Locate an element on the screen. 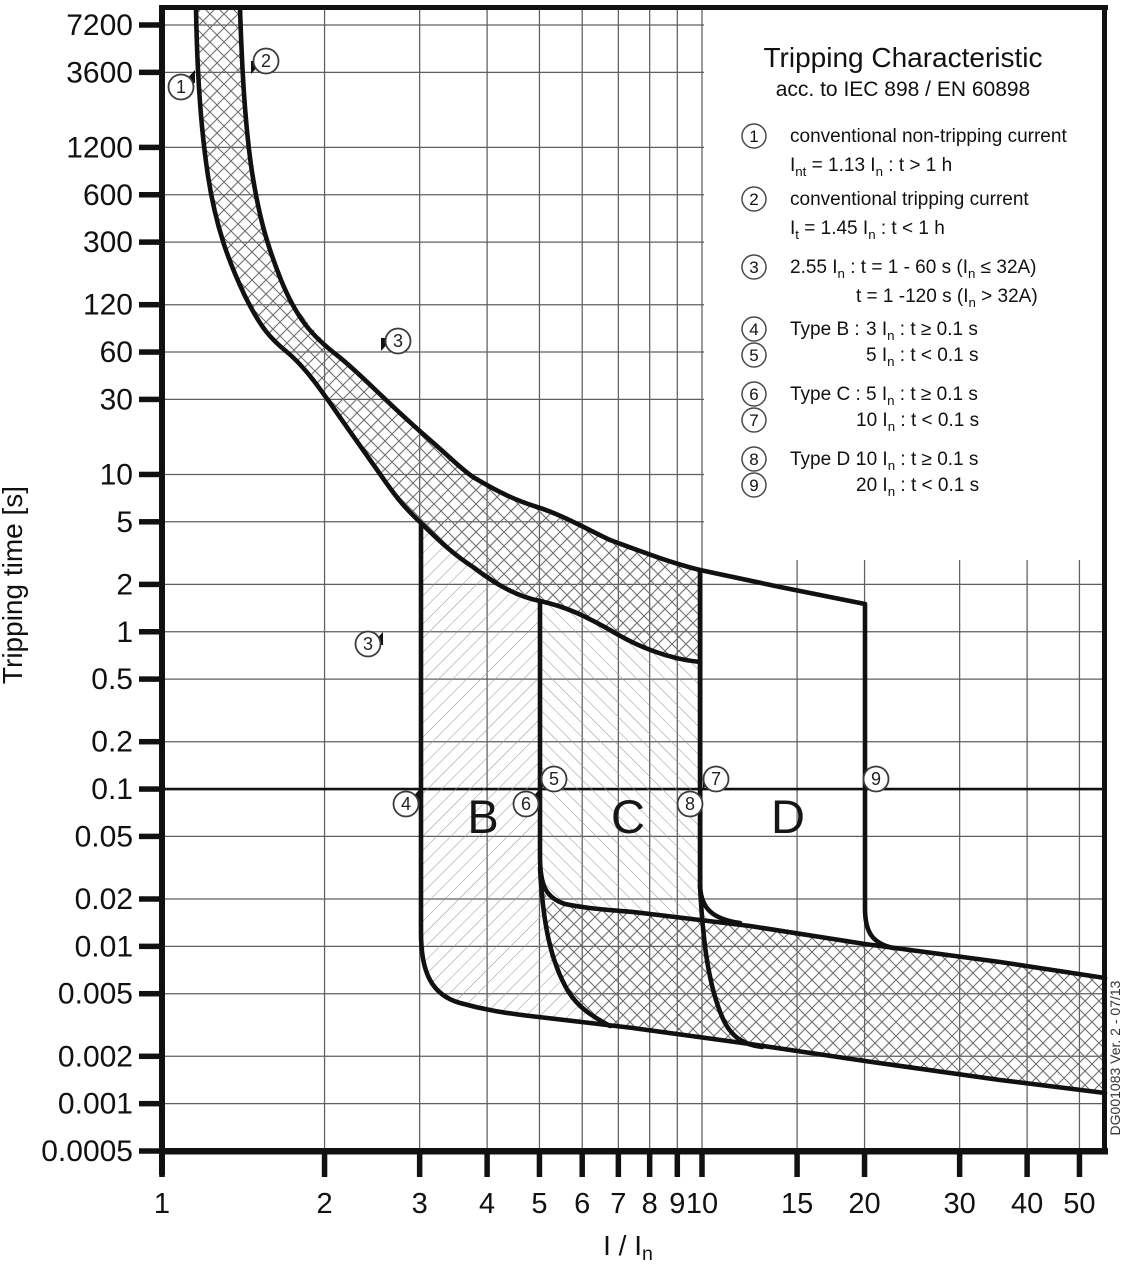 The width and height of the screenshot is (1130, 1280). x-tick-label: 1 is located at coordinates (162, 1204).